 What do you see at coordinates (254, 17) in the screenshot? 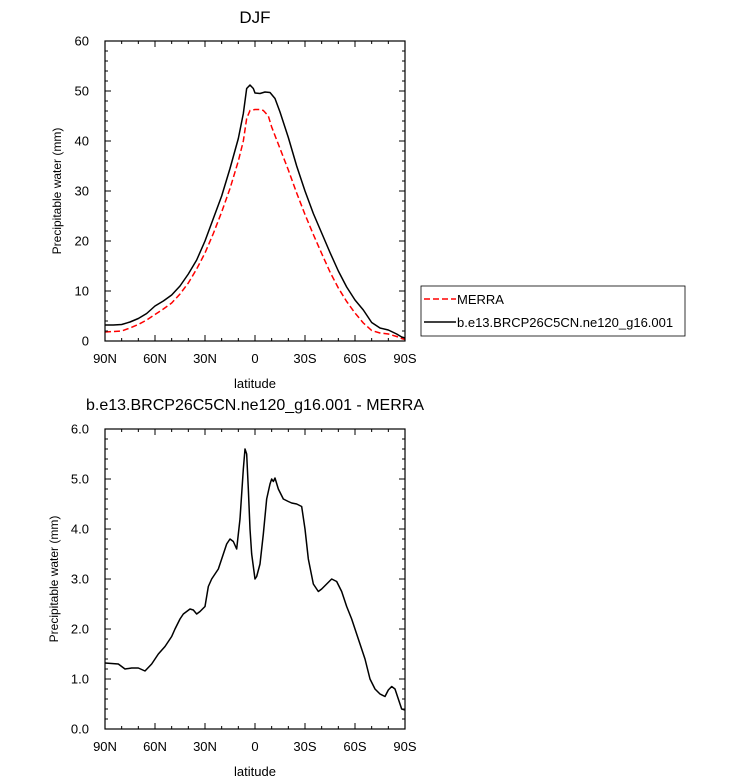
I see `top-chart-title: DJF` at bounding box center [254, 17].